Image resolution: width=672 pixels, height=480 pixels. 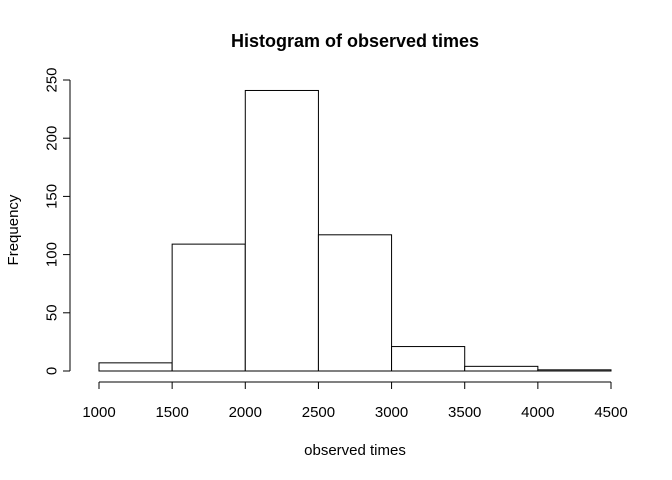 What do you see at coordinates (52, 254) in the screenshot?
I see `y-tick-label: 100` at bounding box center [52, 254].